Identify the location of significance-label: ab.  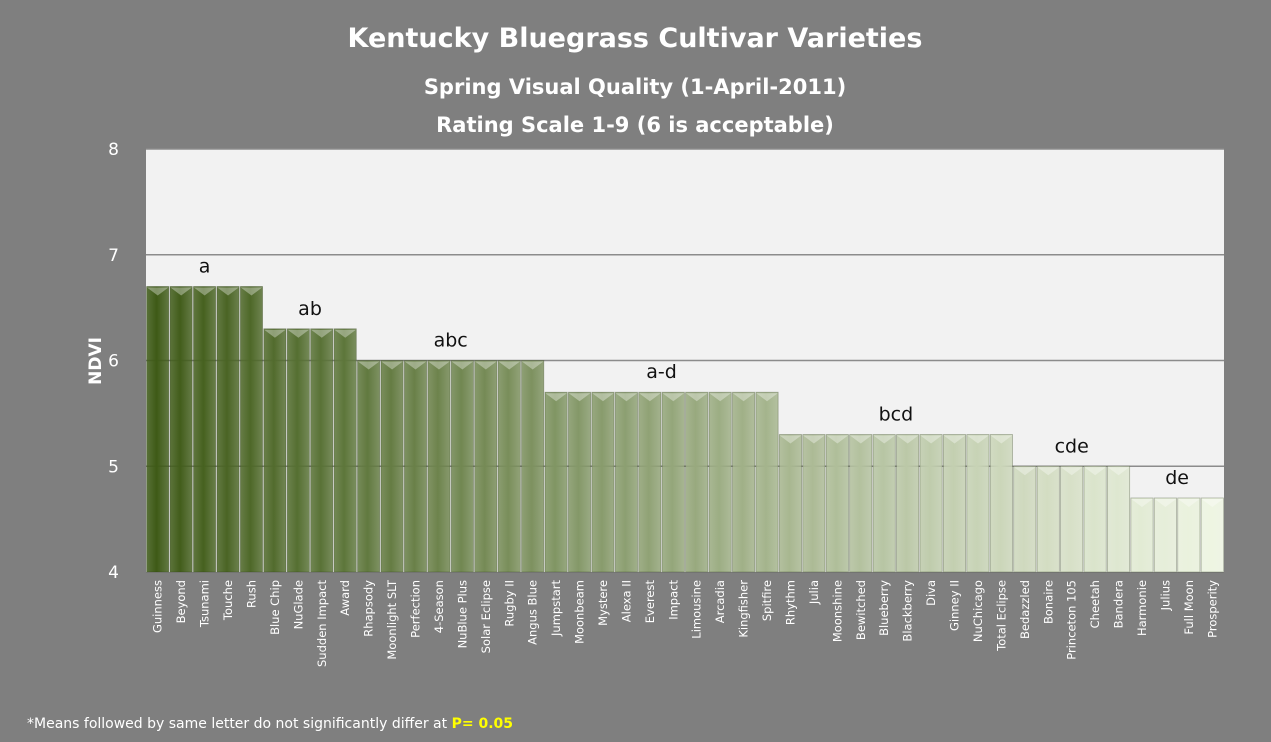
(310, 309).